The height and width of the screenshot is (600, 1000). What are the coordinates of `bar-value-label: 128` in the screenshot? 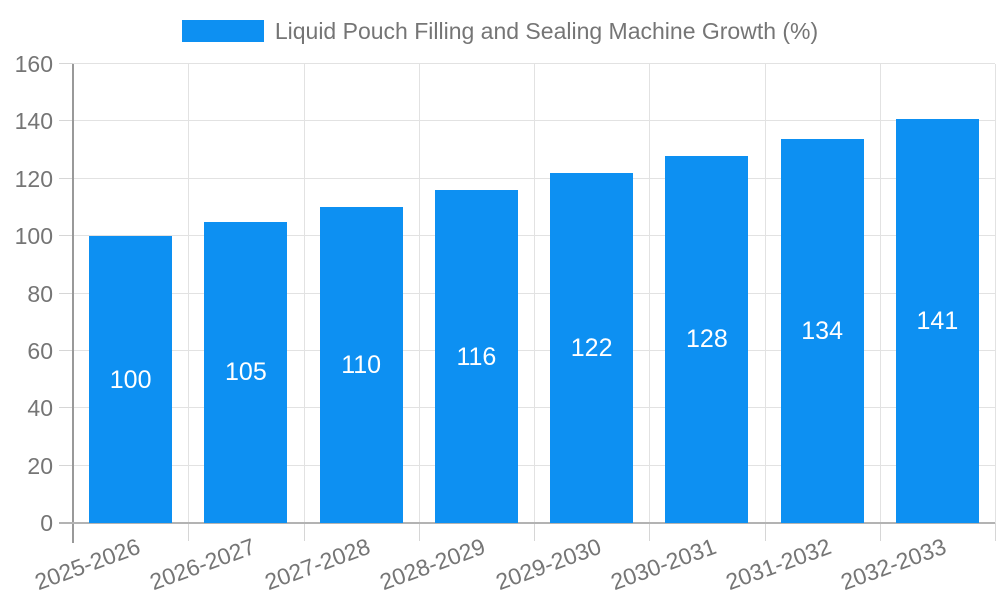 It's located at (707, 339).